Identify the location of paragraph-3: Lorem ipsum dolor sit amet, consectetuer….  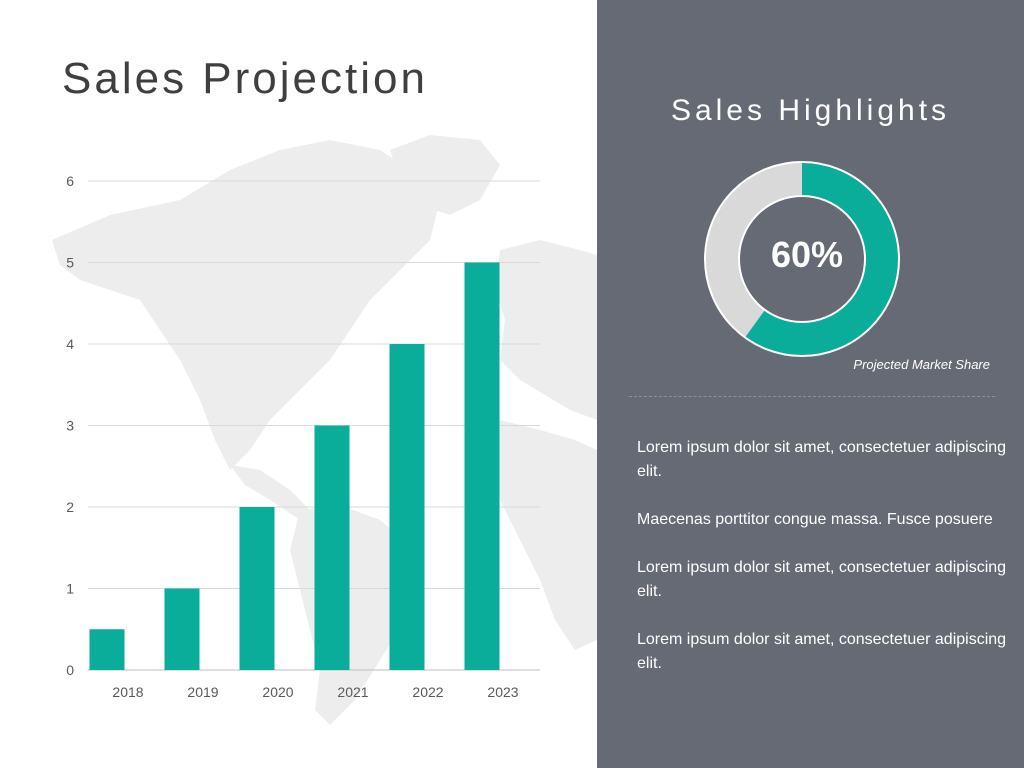
(822, 579).